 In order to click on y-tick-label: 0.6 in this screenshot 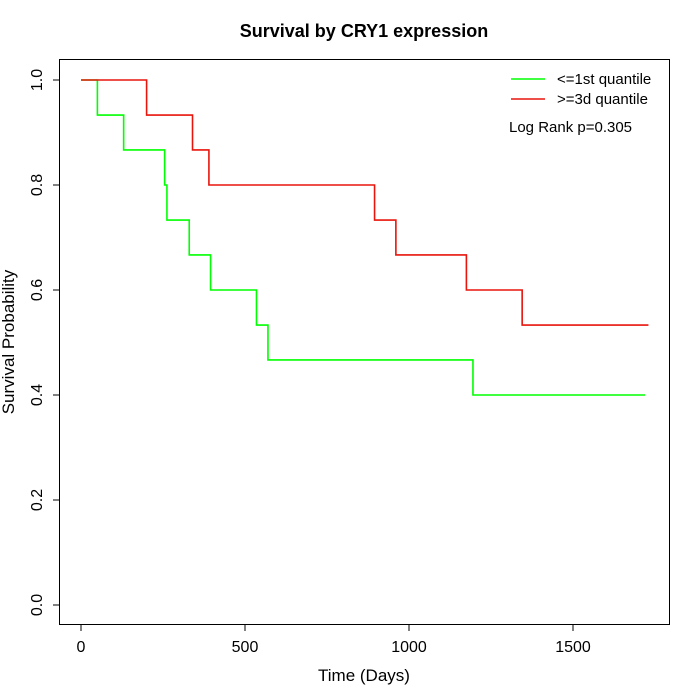, I will do `click(37, 290)`.